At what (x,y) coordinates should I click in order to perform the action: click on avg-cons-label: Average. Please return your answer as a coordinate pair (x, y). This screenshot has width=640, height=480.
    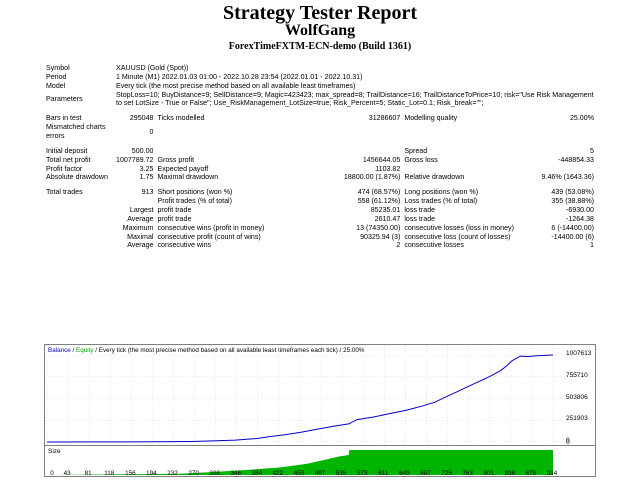
    Looking at the image, I should click on (140, 245).